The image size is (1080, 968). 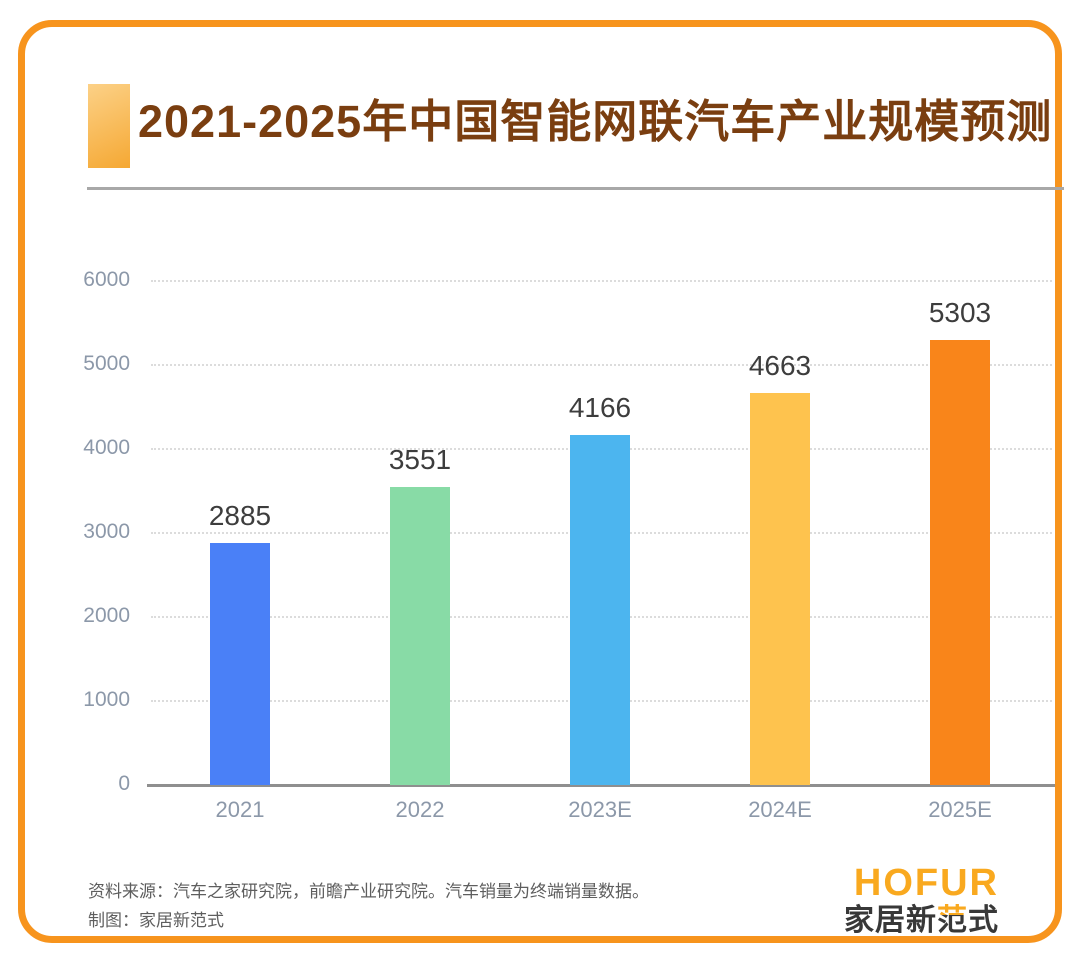 I want to click on x-axis-line, so click(x=601, y=785).